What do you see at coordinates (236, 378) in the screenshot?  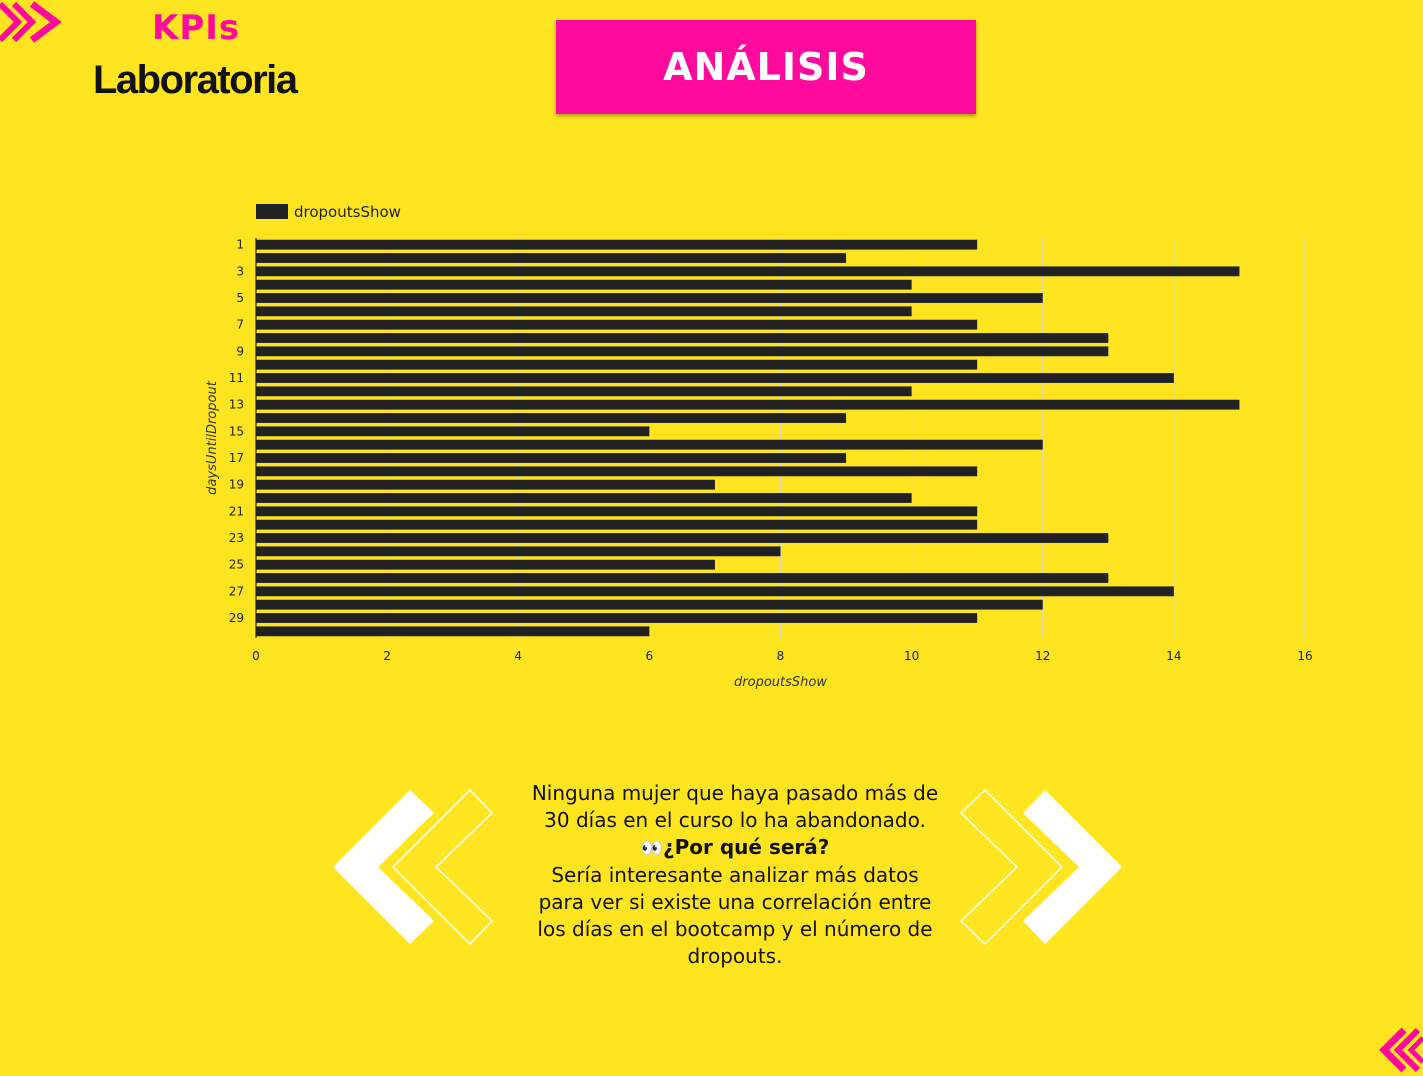 I see `y-tick-label: 11` at bounding box center [236, 378].